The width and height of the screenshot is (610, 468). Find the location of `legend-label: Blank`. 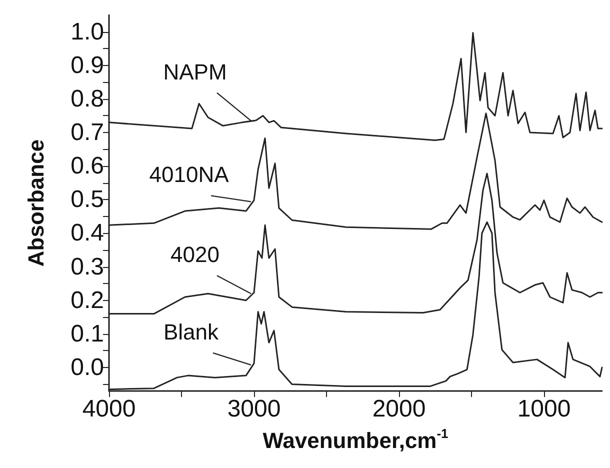

legend-label: Blank is located at coordinates (191, 331).